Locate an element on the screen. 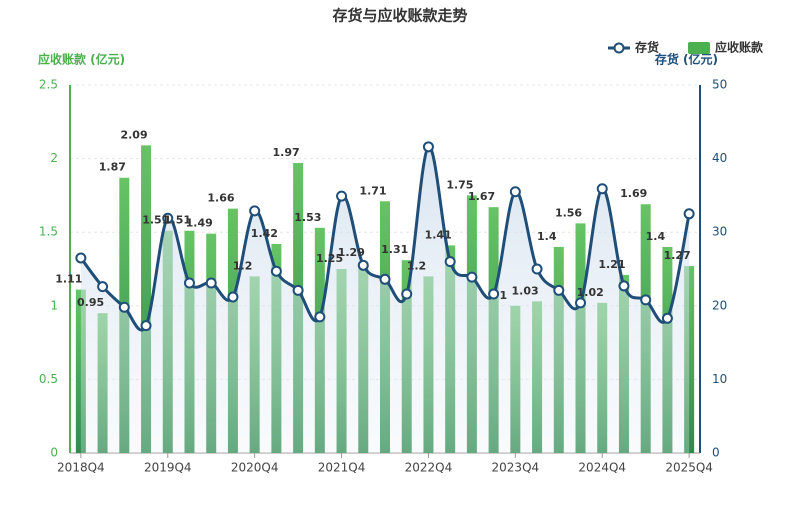  y-tick-label: 0 is located at coordinates (54, 453).